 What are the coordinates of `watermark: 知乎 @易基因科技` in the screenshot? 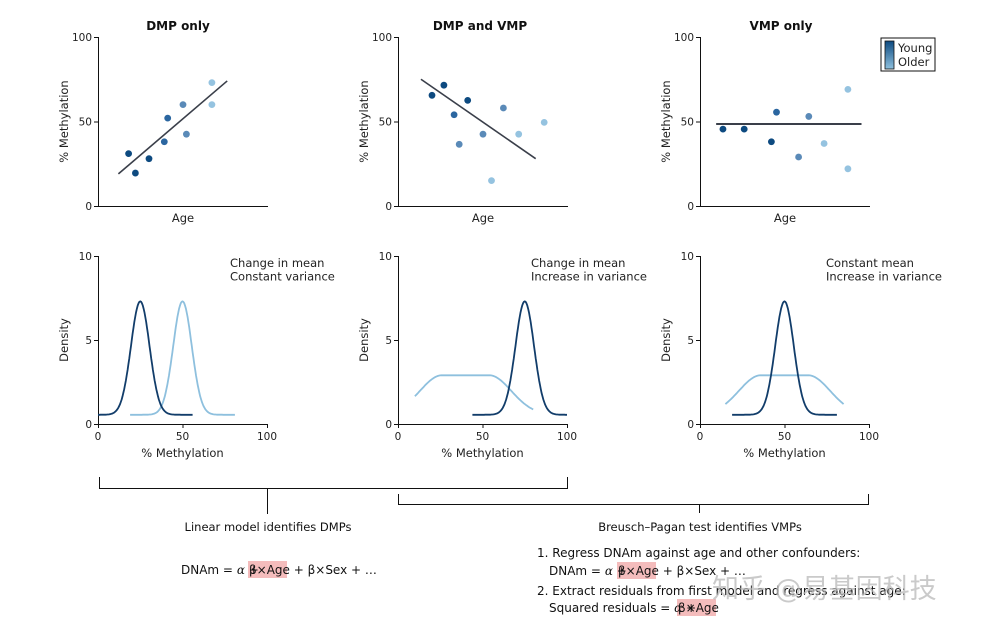 It's located at (824, 589).